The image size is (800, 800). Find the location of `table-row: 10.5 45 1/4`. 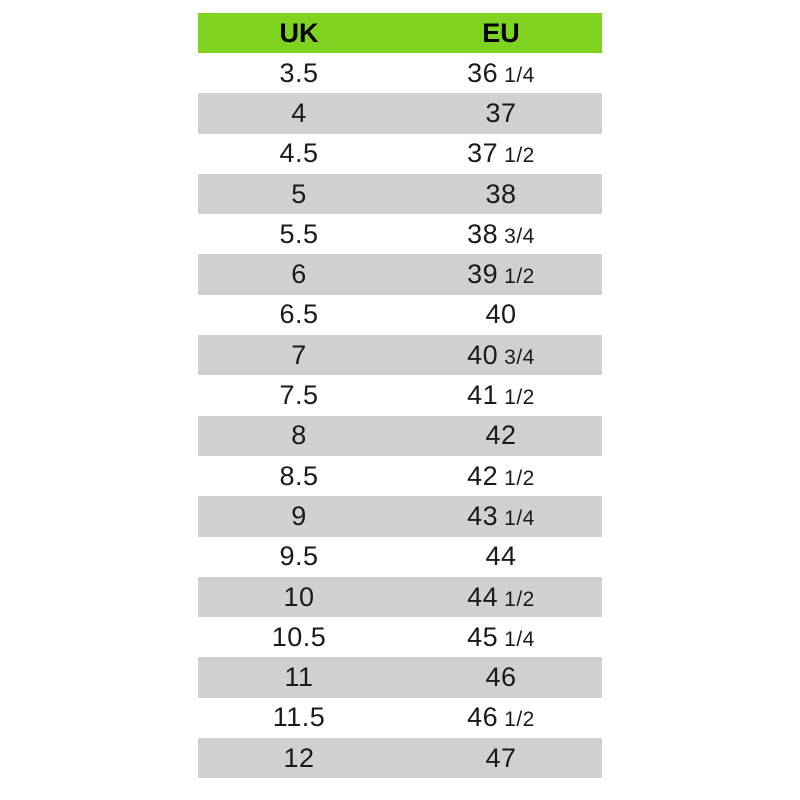

table-row: 10.5 45 1/4 is located at coordinates (400, 637).